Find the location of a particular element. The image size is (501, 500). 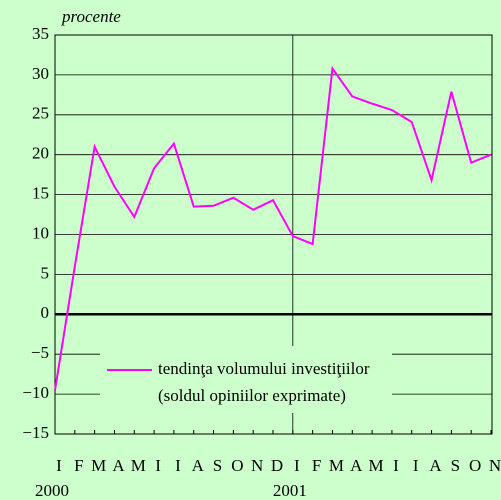

y-tick-label: −15 is located at coordinates (35, 432).